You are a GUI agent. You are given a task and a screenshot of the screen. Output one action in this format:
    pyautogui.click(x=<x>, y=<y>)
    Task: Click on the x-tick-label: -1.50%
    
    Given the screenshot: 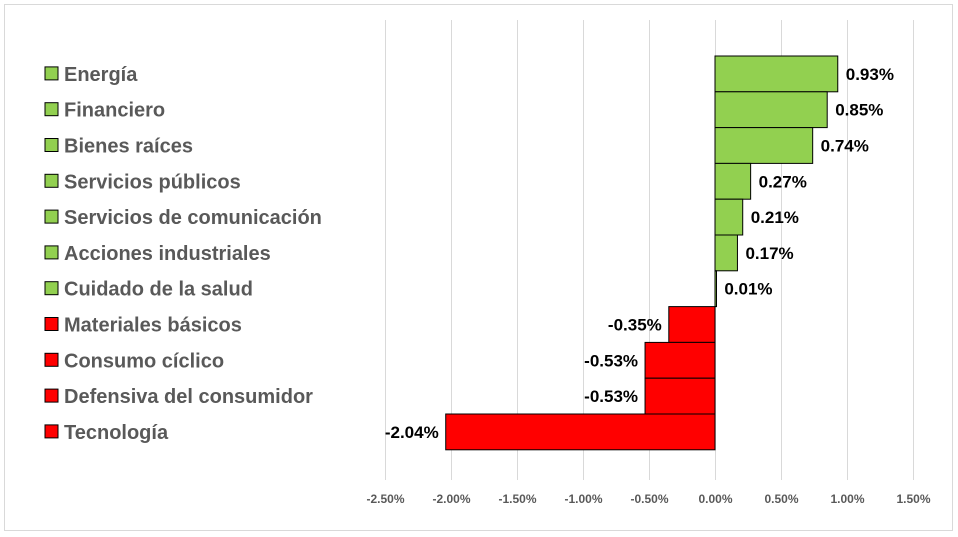 What is the action you would take?
    pyautogui.click(x=517, y=499)
    